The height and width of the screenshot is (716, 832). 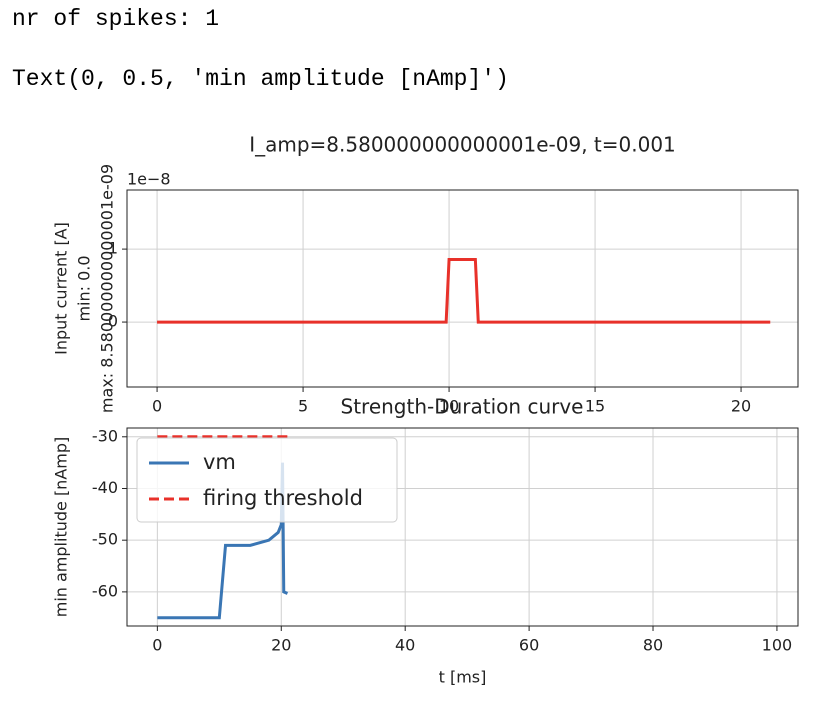 What do you see at coordinates (113, 321) in the screenshot?
I see `y-tick-label: 0` at bounding box center [113, 321].